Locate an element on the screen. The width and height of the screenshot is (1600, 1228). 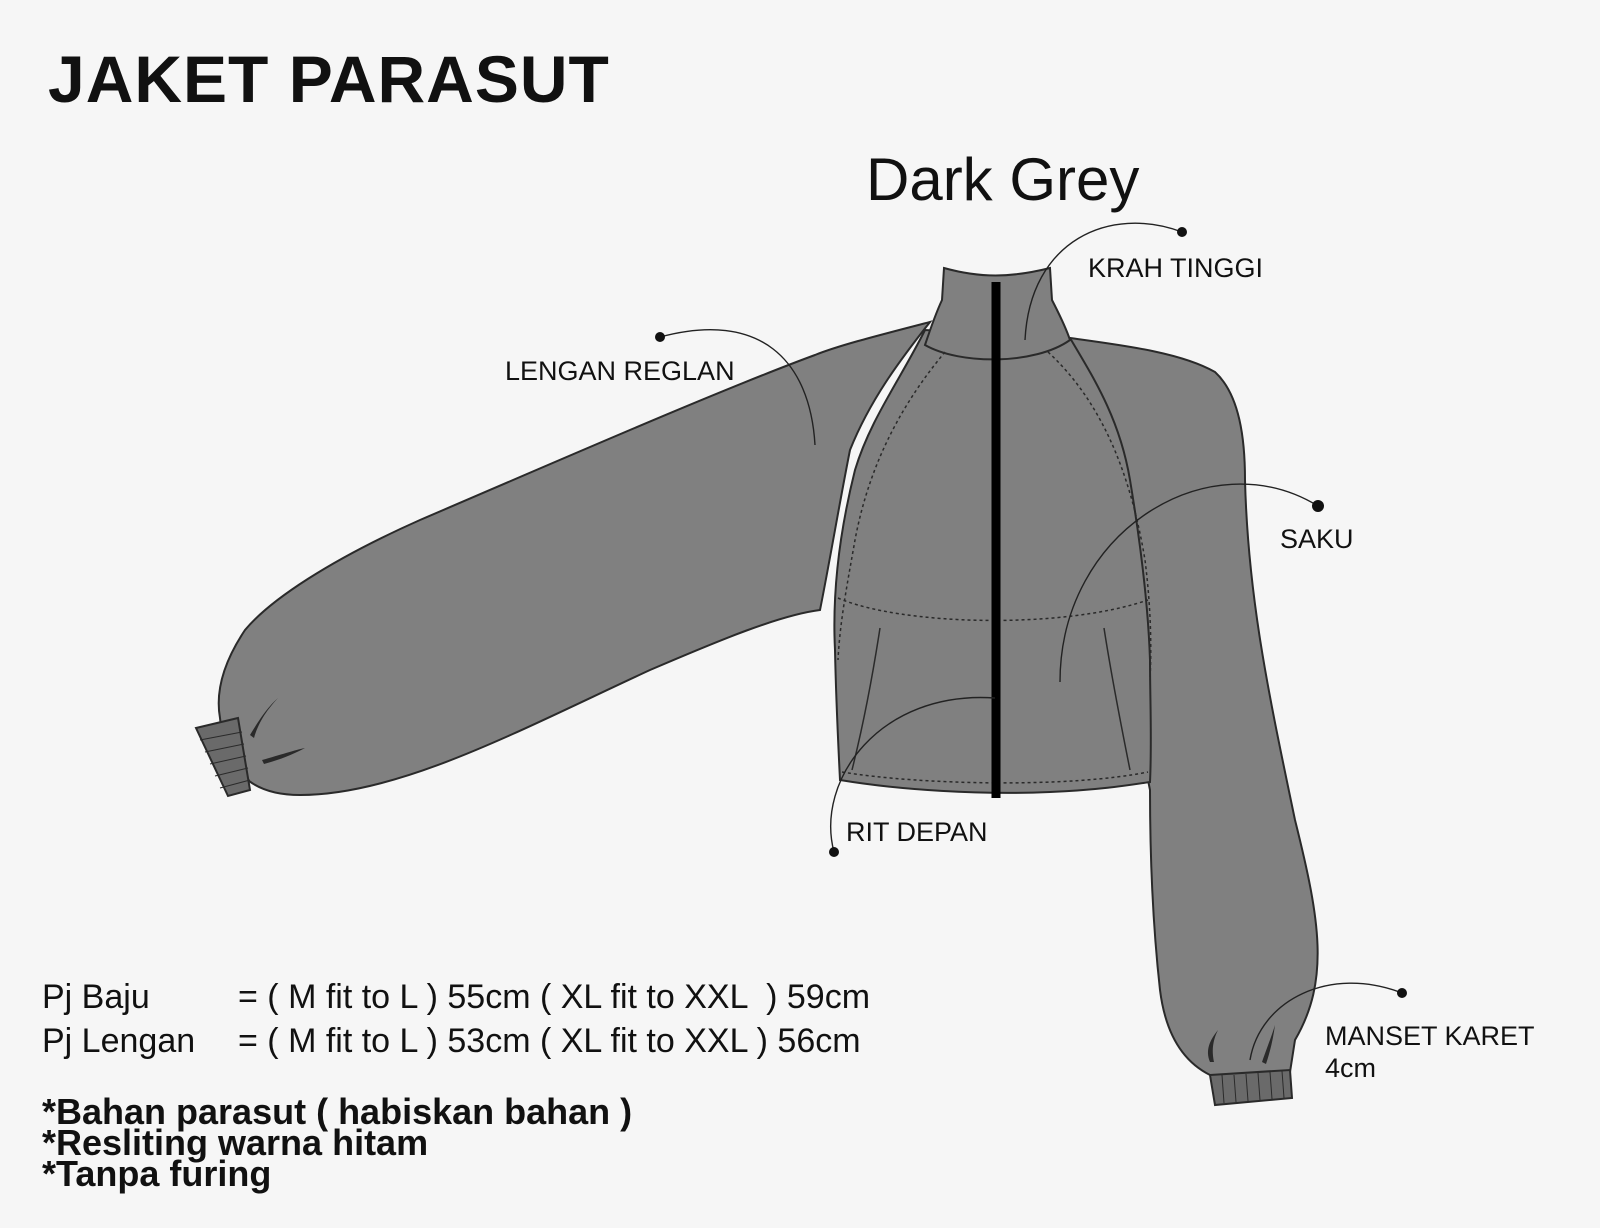
cuff-label-line1: MANSET KARET is located at coordinates (1430, 1036).